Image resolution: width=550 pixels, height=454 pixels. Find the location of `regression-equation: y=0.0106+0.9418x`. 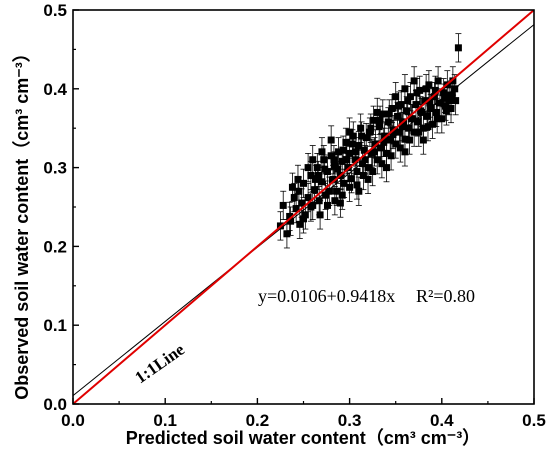

regression-equation: y=0.0106+0.9418x is located at coordinates (326, 296).